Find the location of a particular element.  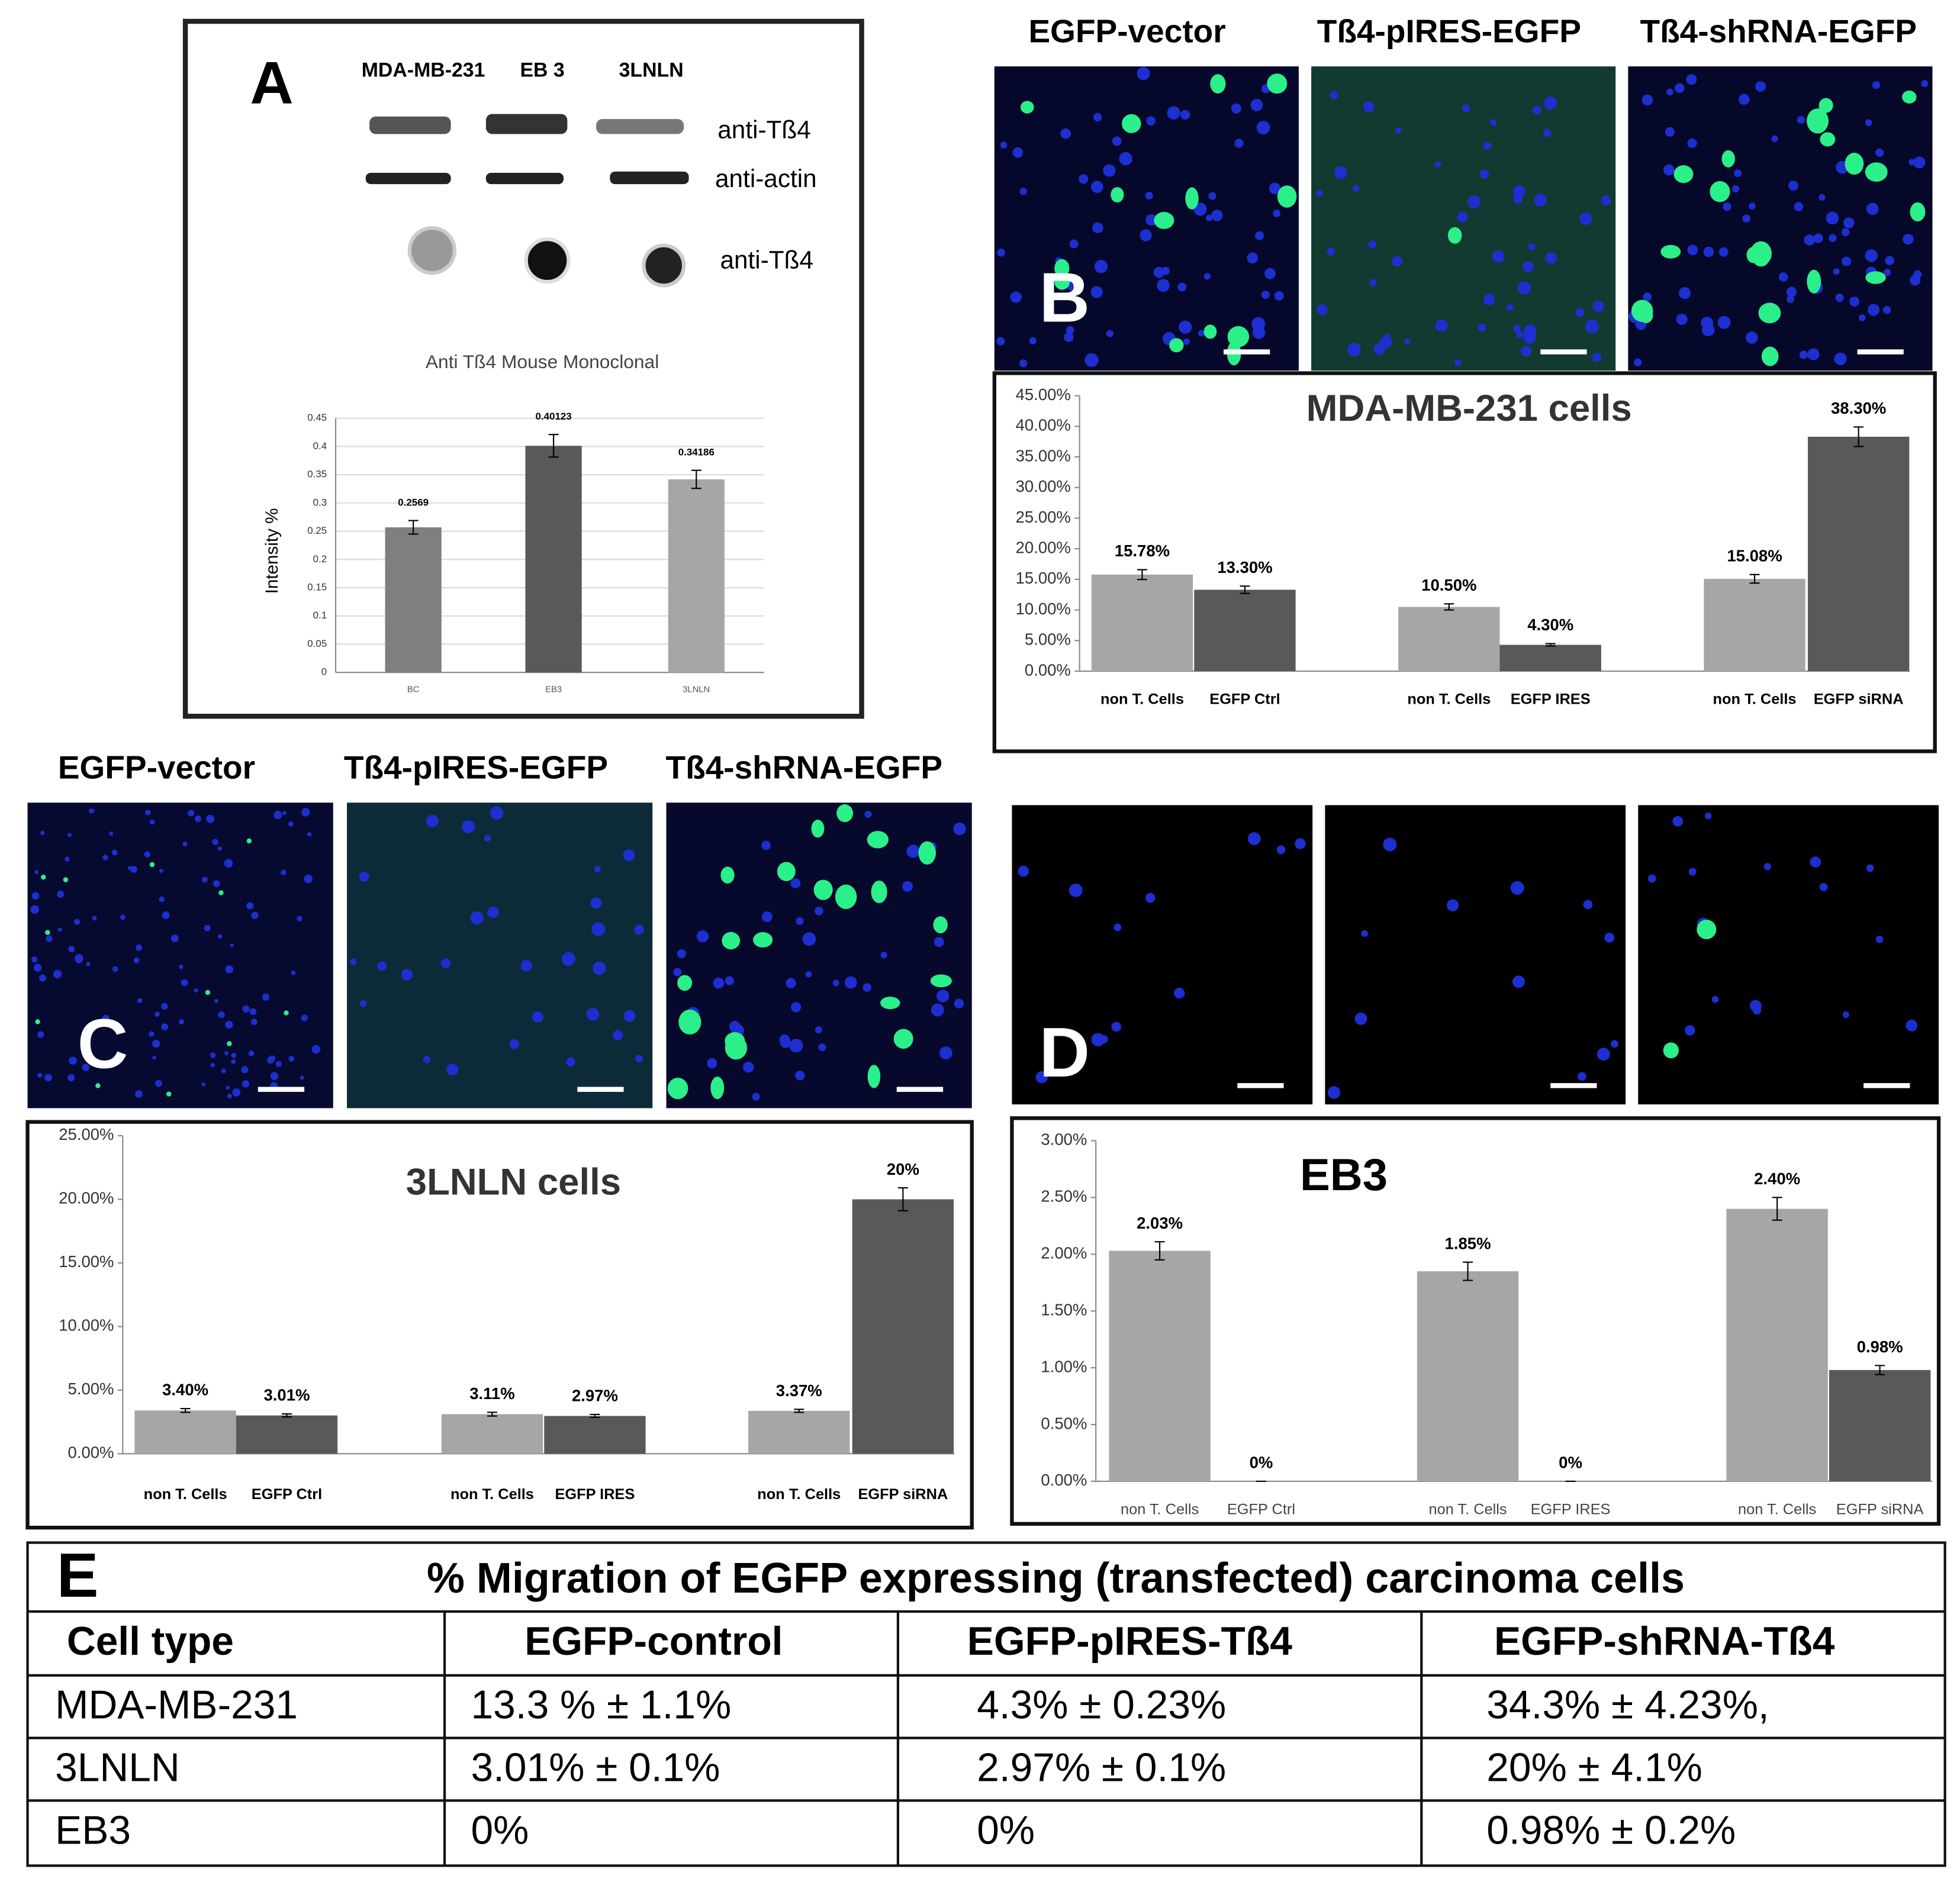

y-tick-label: 0.25 is located at coordinates (317, 530).